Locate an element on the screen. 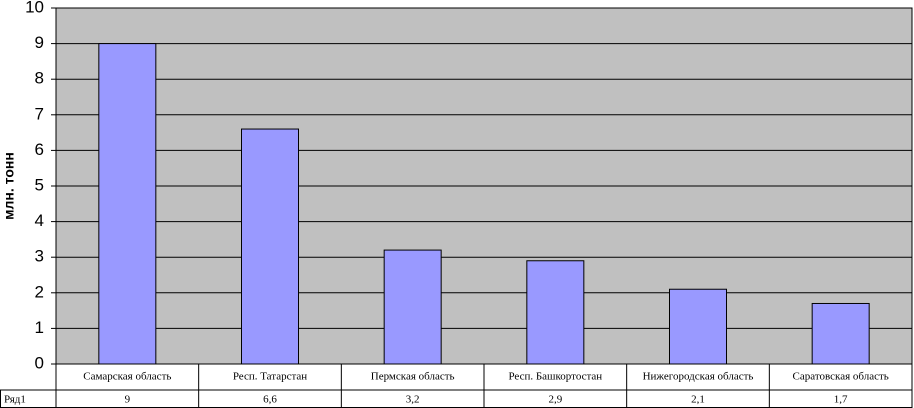 The width and height of the screenshot is (914, 408). y-tick-label: 7 is located at coordinates (39, 113).